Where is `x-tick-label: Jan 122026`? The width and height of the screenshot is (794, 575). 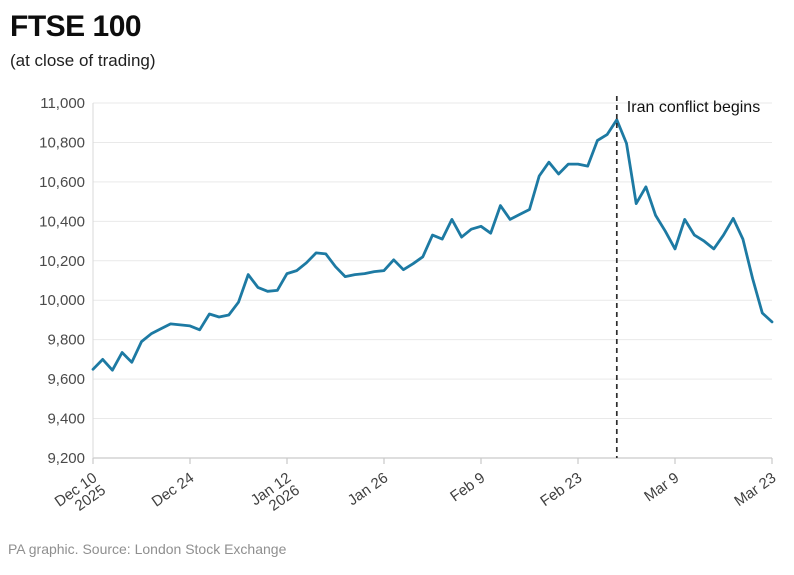 x-tick-label: Jan 122026 is located at coordinates (275, 495).